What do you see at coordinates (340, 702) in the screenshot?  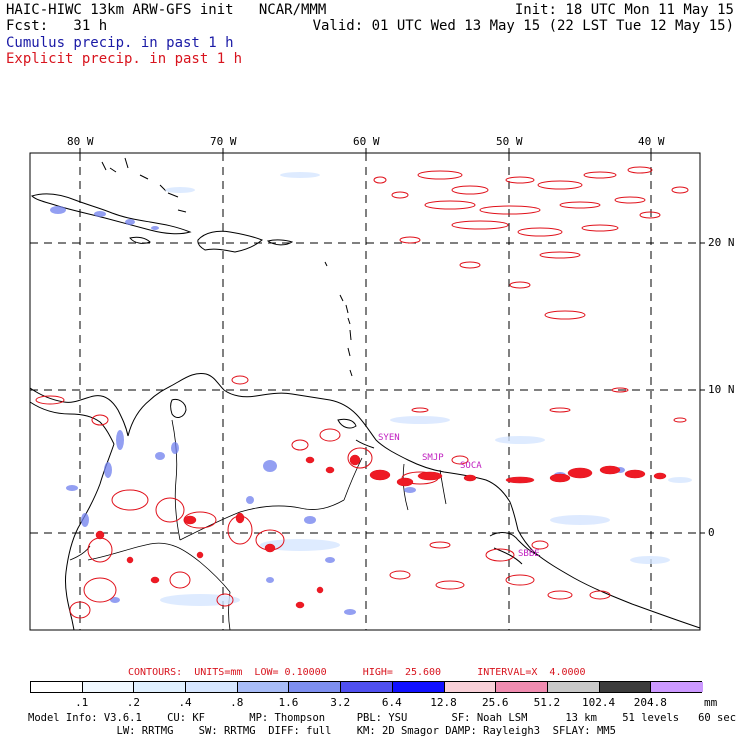 I see `colorbar-label: 3.2` at bounding box center [340, 702].